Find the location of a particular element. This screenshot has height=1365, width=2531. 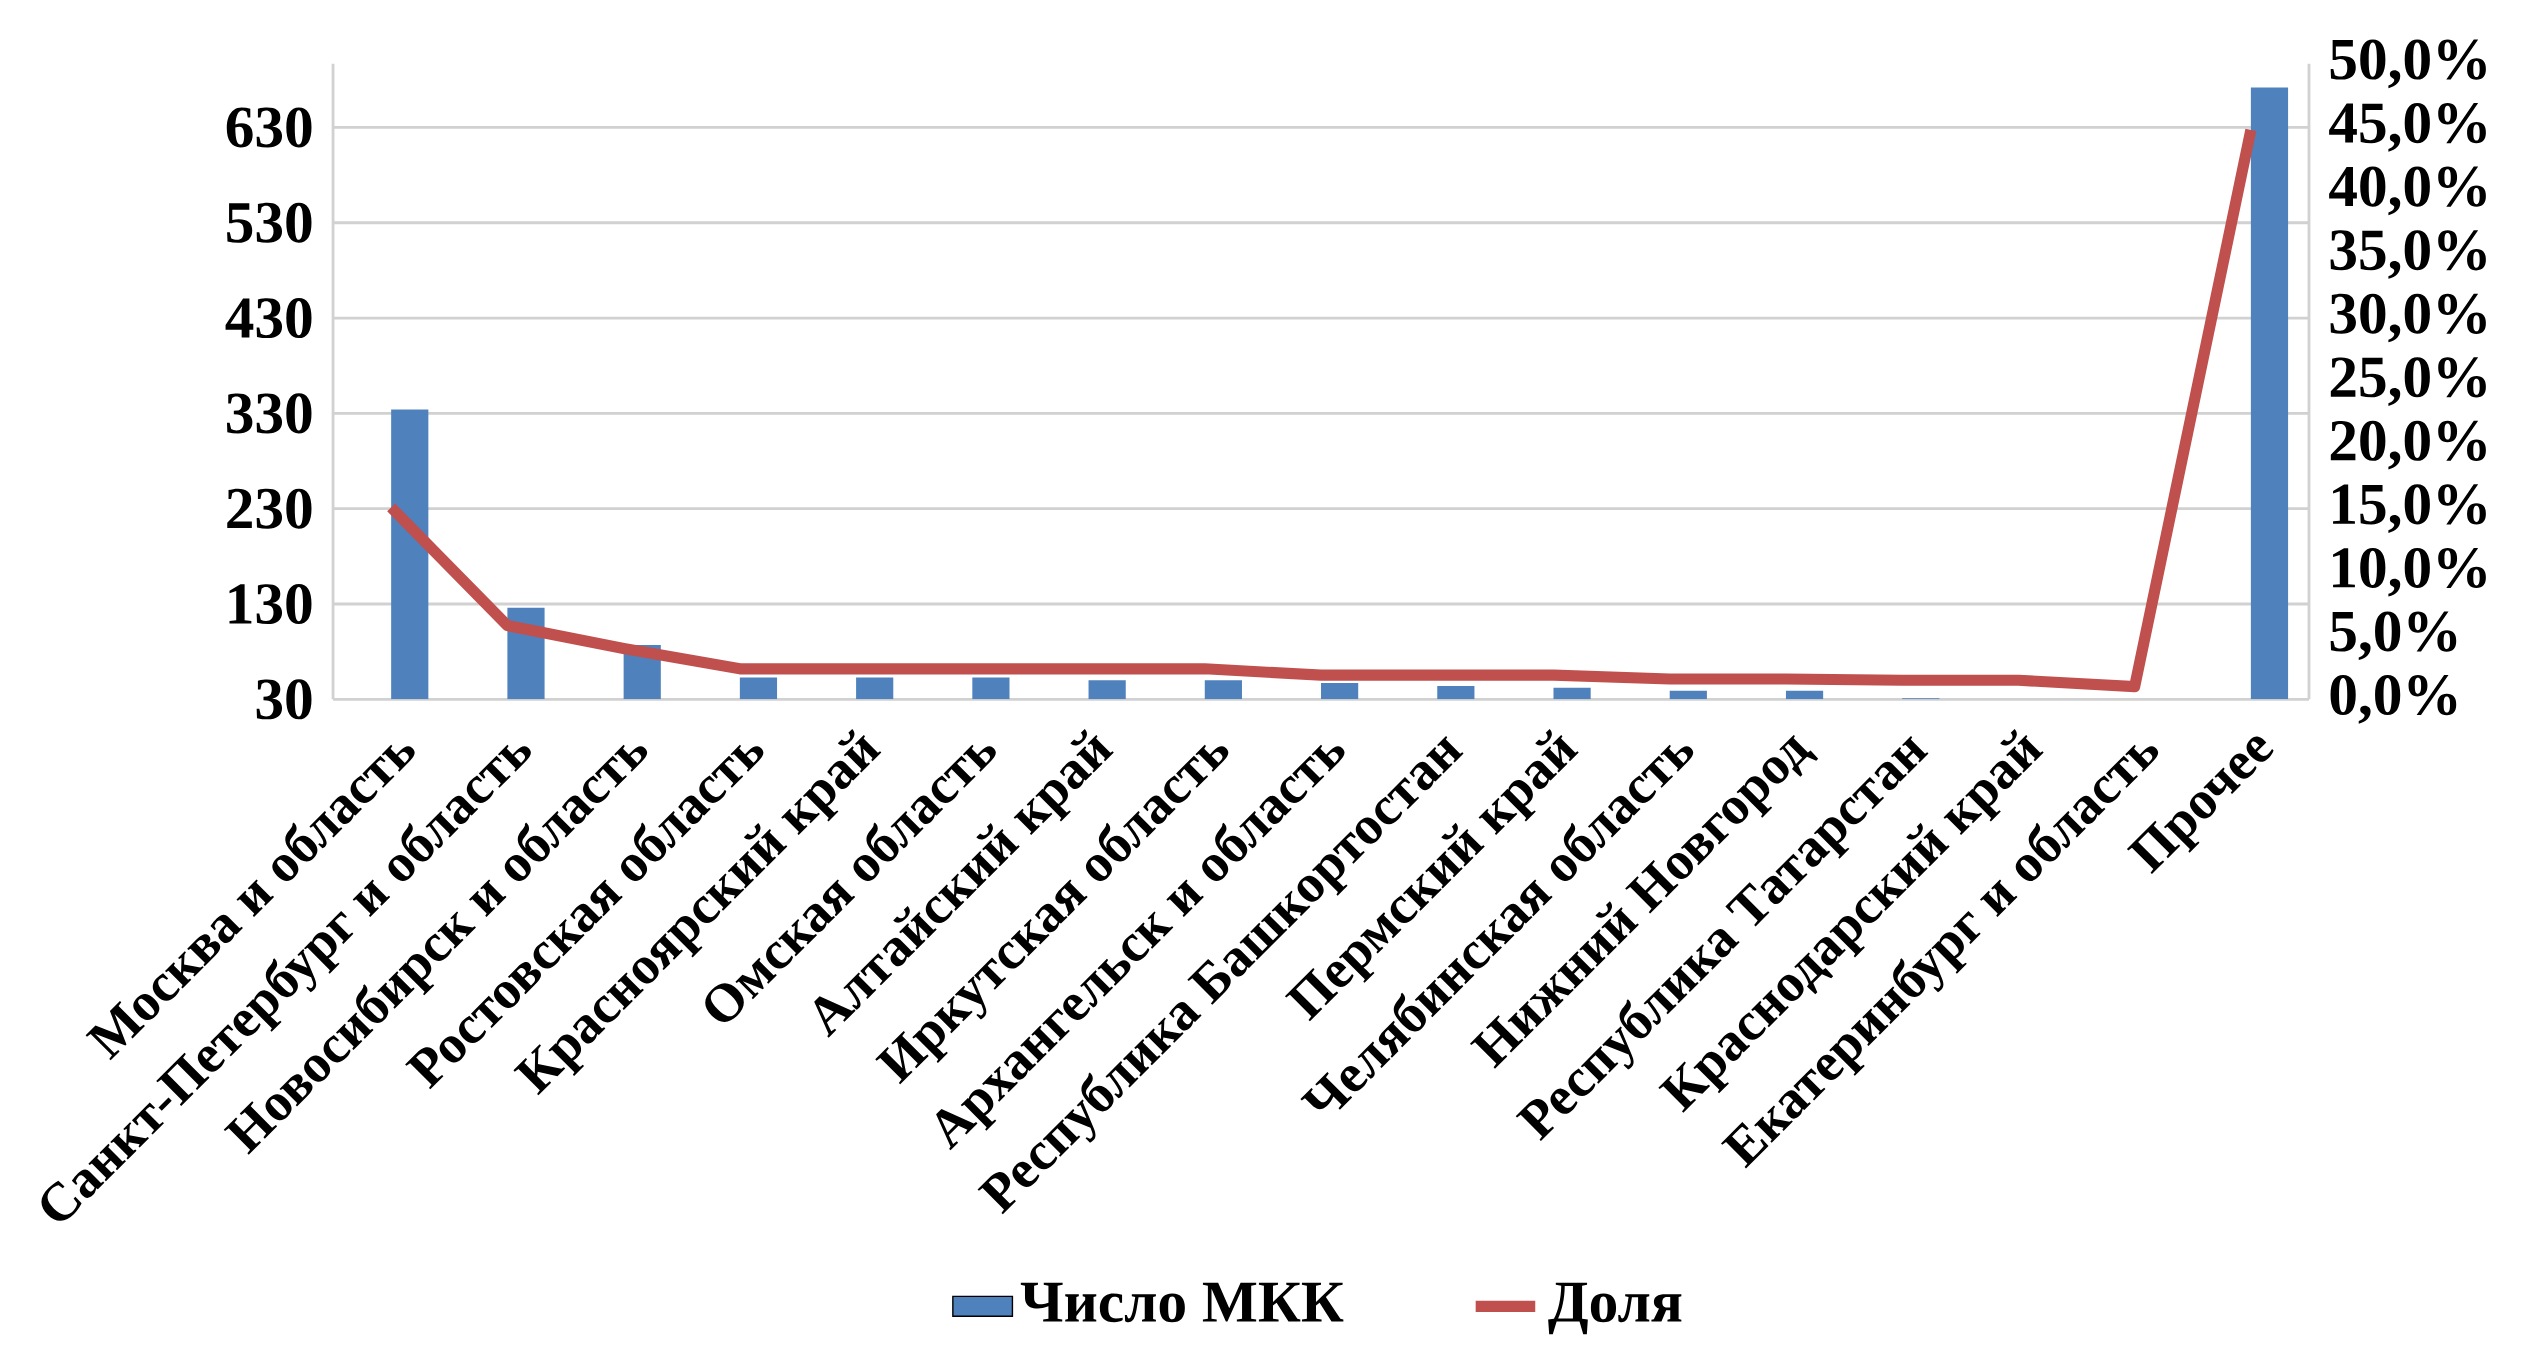

y-tick-label: 430 is located at coordinates (268, 318).